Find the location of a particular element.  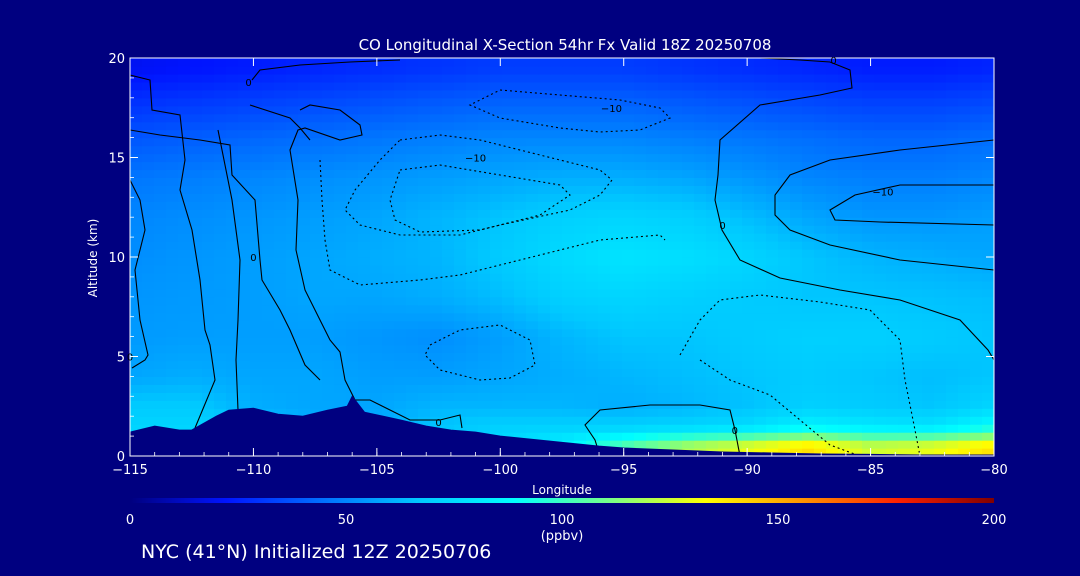

x-tick-label: −80 is located at coordinates (993, 470).